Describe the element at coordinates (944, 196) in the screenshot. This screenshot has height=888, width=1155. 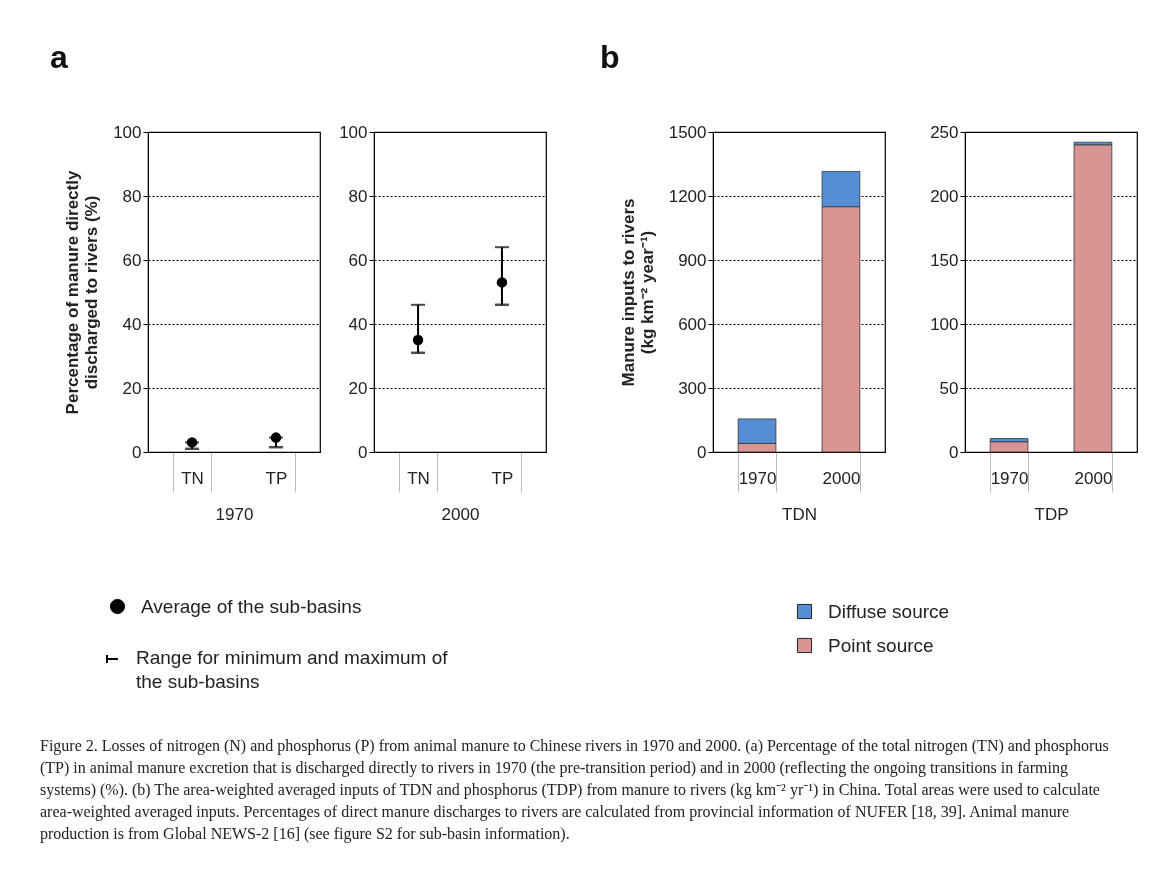
I see `y-tick-label: 200` at that location.